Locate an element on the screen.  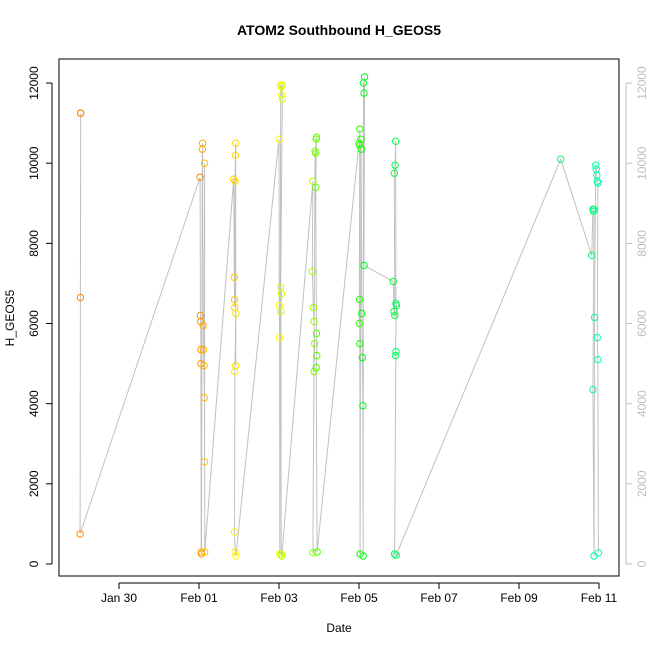
chart-title: ATOM2 Southbound H_GEOS5 is located at coordinates (339, 30).